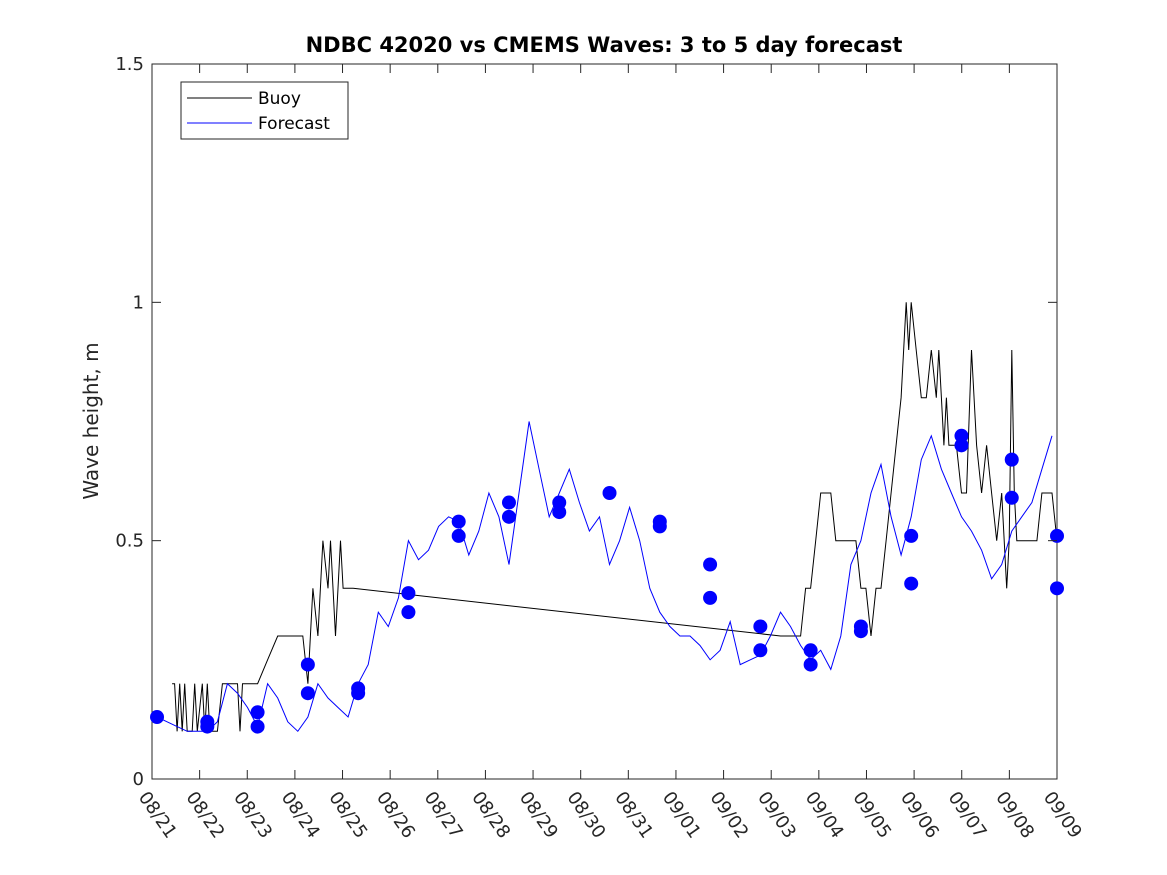 The height and width of the screenshot is (875, 1167). I want to click on legend: Buoy Forecast, so click(264, 110).